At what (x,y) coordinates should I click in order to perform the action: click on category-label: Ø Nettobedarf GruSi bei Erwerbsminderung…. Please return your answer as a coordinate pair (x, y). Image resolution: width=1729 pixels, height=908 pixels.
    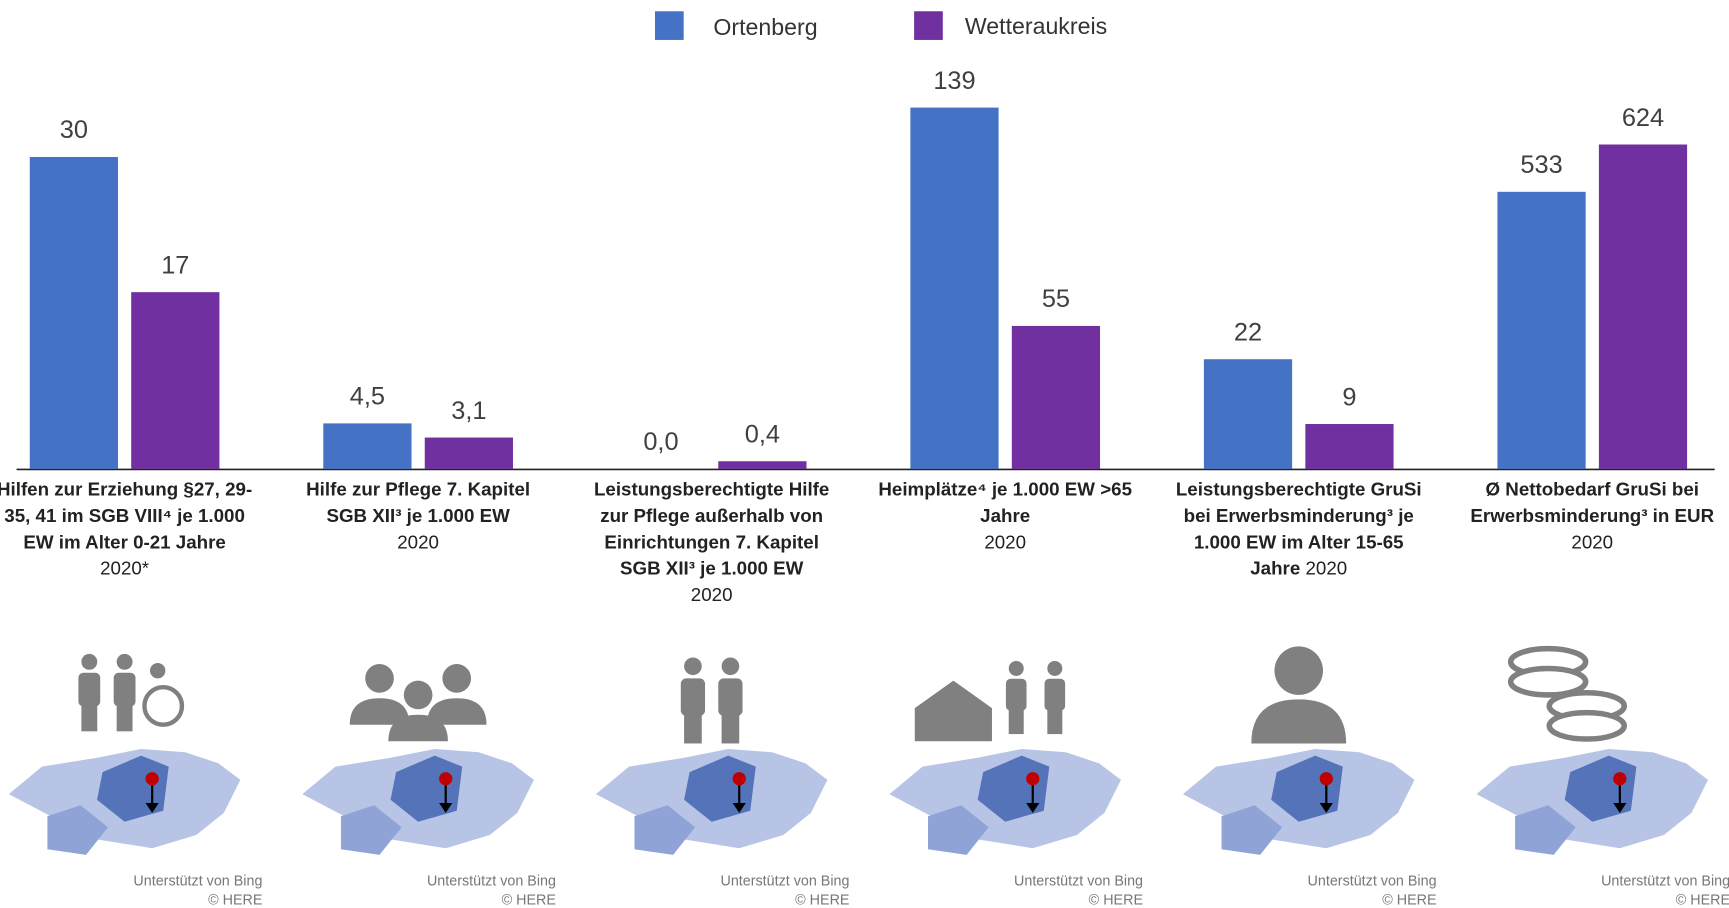
    Looking at the image, I should click on (1592, 516).